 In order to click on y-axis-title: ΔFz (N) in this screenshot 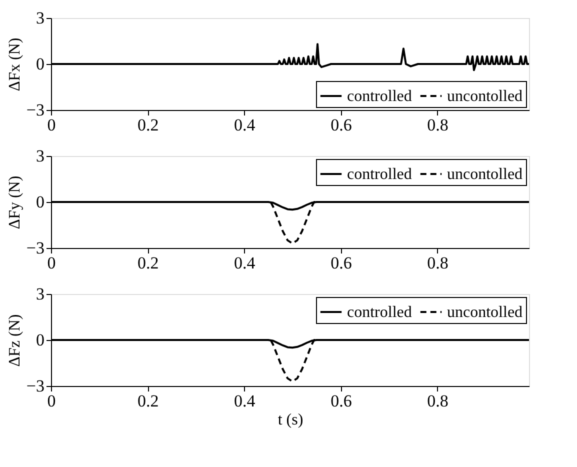, I will do `click(15, 340)`.